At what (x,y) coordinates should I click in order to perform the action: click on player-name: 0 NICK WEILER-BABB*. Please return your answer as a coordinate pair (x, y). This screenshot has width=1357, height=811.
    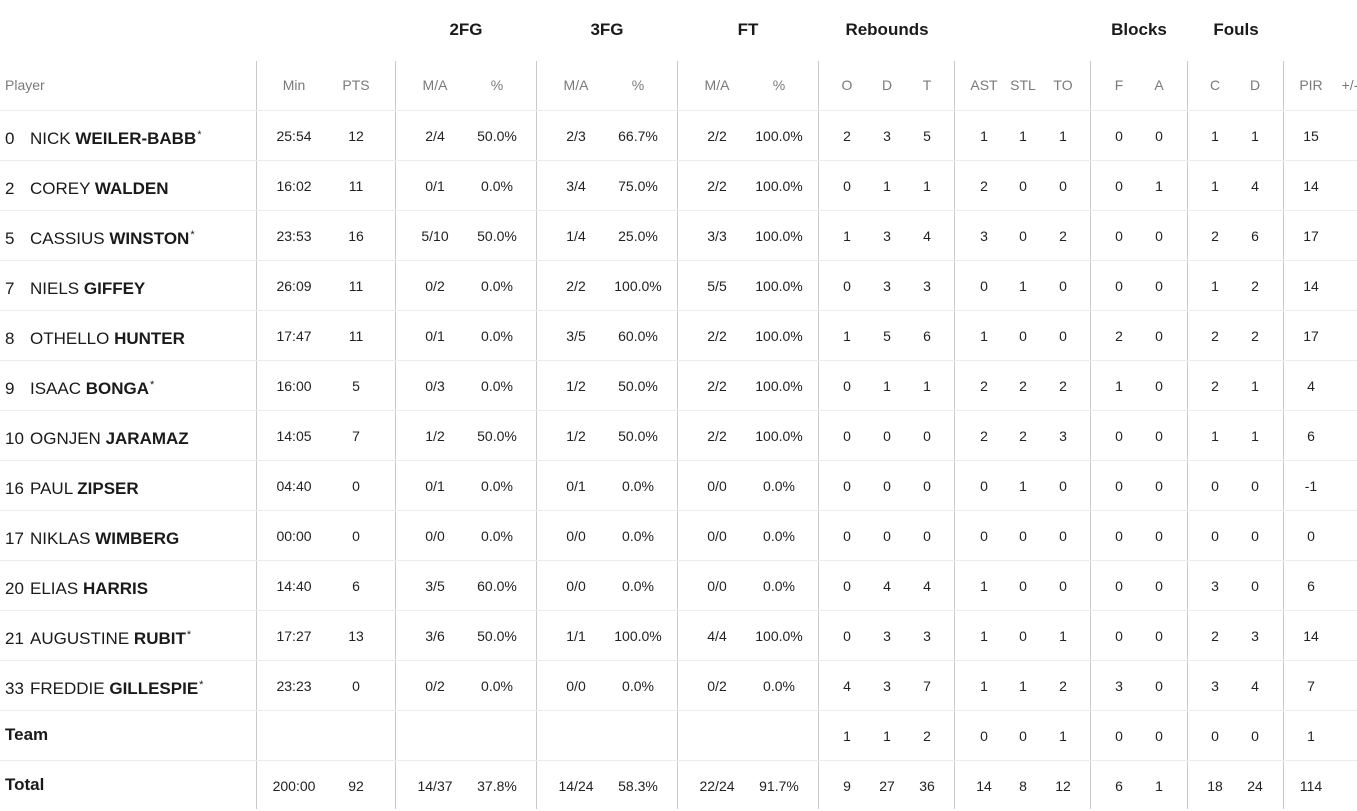
    Looking at the image, I should click on (103, 135).